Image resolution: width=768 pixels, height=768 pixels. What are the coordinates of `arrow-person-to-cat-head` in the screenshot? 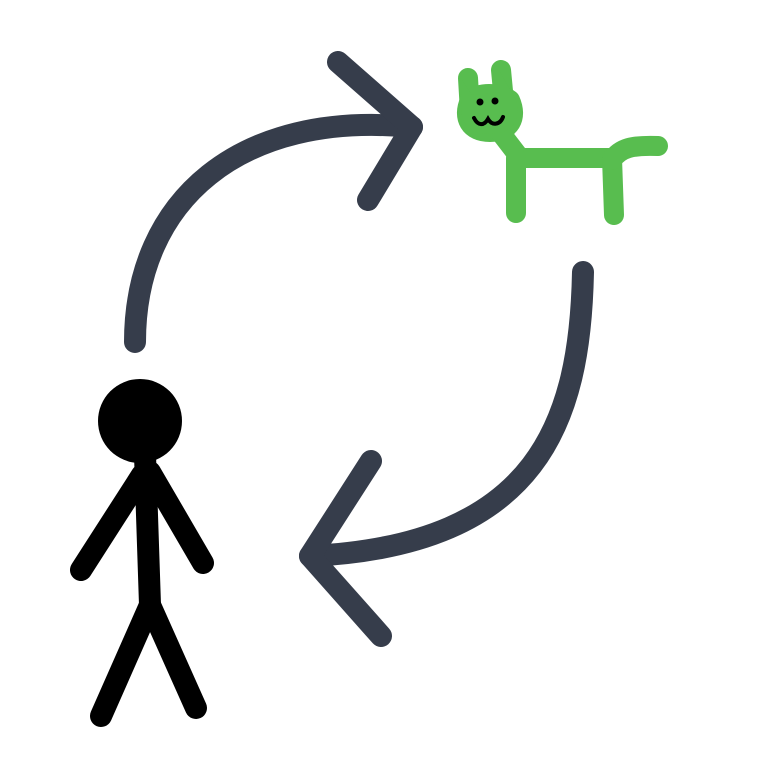 It's located at (375, 131).